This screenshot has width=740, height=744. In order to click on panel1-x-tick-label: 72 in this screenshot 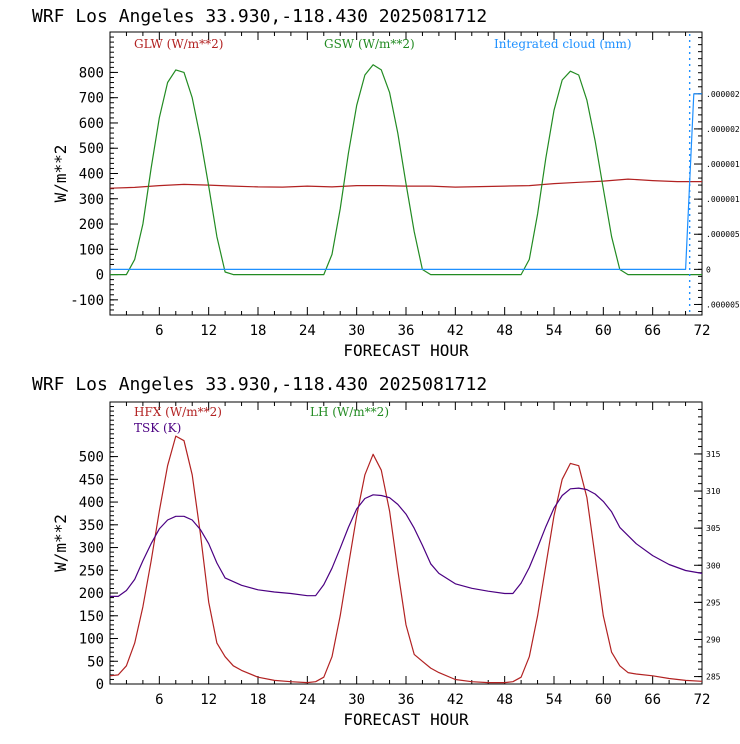, I will do `click(702, 331)`.